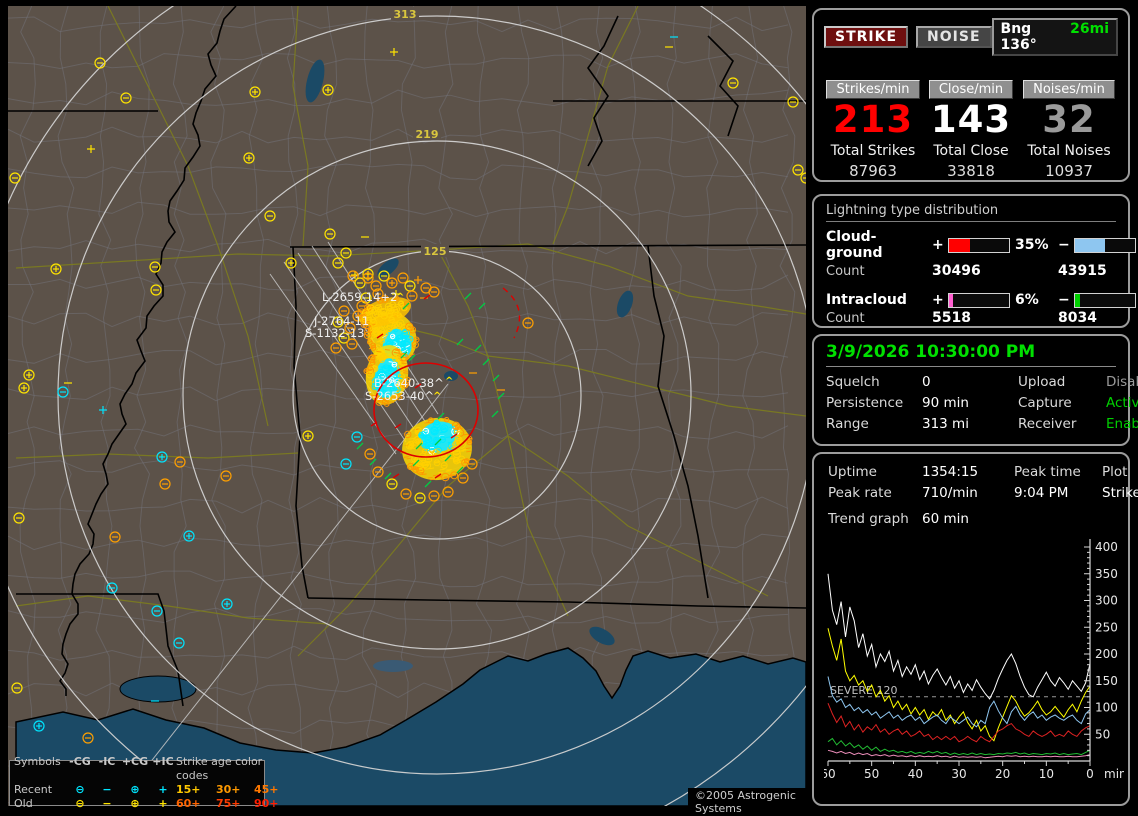 This screenshot has width=1138, height=816. I want to click on y-axis-tick-label: 300, so click(1106, 601).